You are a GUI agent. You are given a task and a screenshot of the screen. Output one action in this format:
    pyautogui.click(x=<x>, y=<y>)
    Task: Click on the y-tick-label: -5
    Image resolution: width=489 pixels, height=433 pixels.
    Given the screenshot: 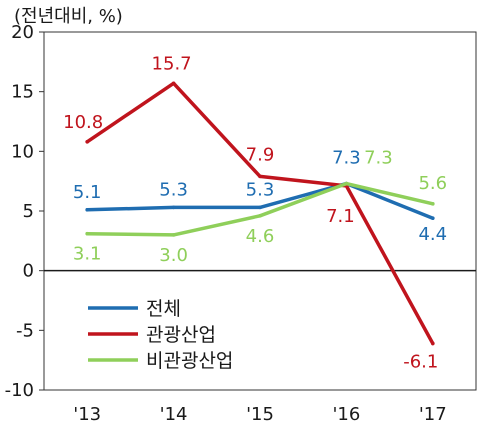 What is the action you would take?
    pyautogui.click(x=25, y=330)
    